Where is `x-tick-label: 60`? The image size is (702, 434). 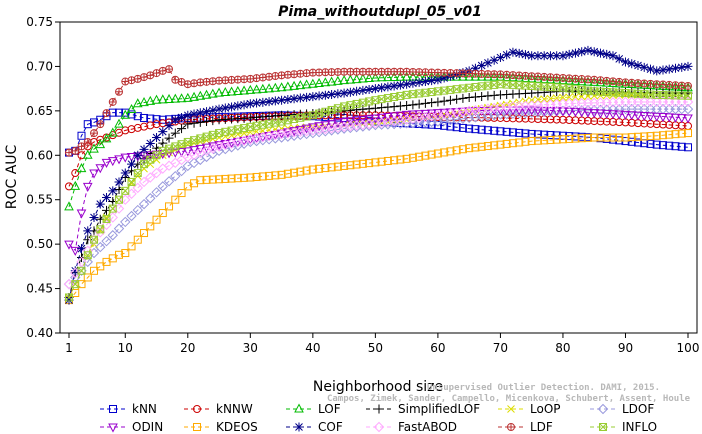
x-tick-label: 60 is located at coordinates (437, 348).